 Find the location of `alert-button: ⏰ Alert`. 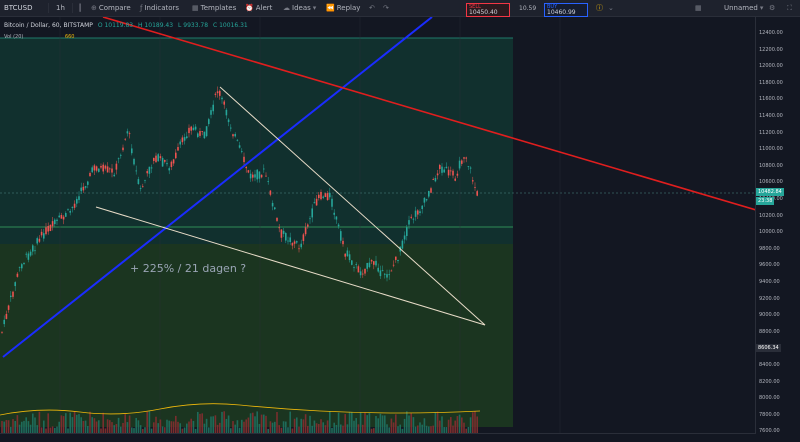

alert-button: ⏰ Alert is located at coordinates (258, 8).